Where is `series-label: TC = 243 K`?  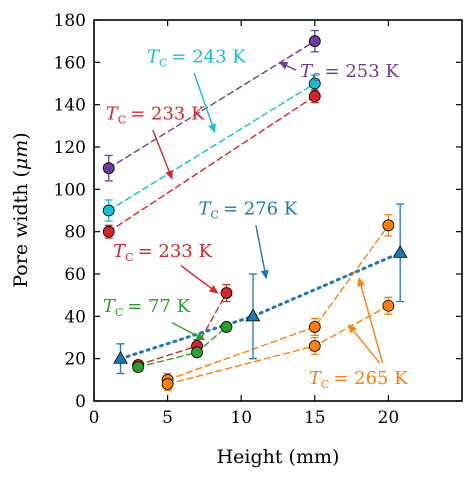
series-label: TC = 243 K is located at coordinates (196, 57).